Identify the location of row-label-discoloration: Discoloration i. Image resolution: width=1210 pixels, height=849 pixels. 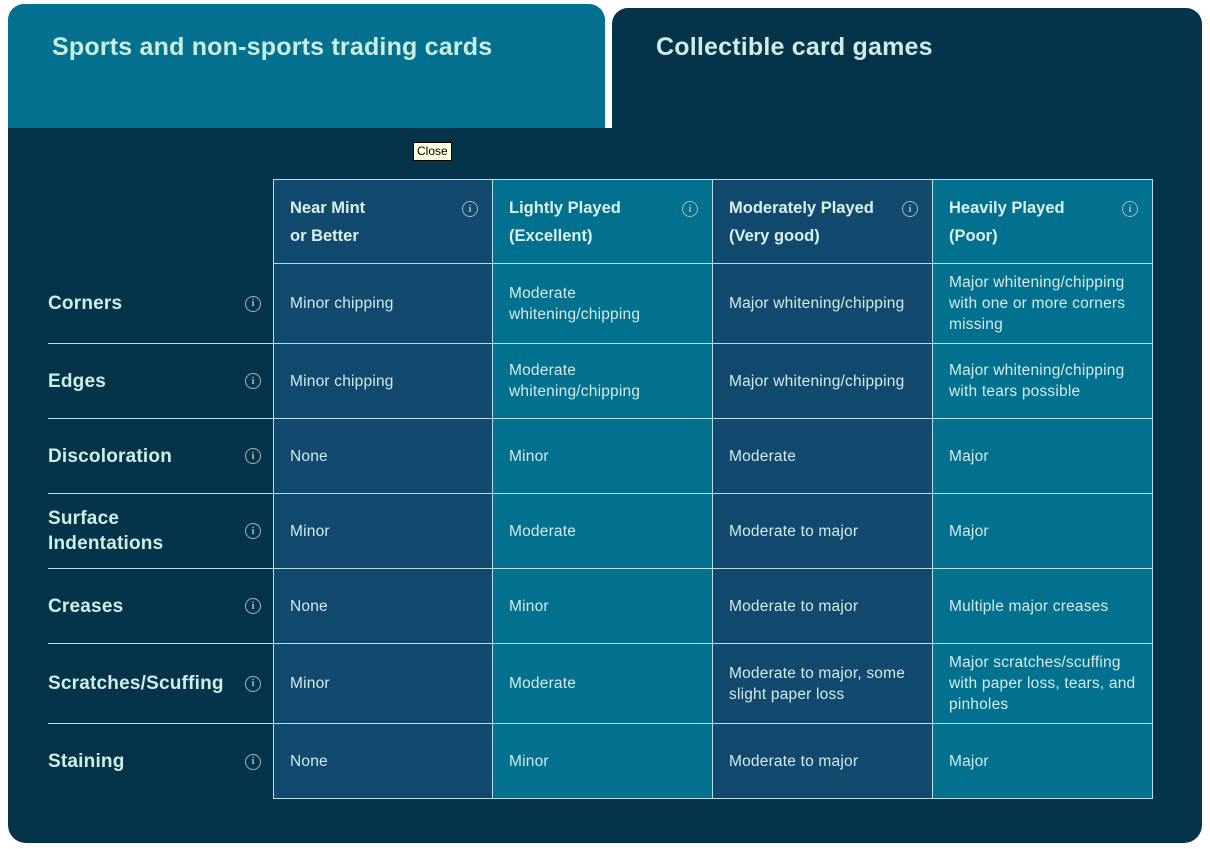
(160, 456).